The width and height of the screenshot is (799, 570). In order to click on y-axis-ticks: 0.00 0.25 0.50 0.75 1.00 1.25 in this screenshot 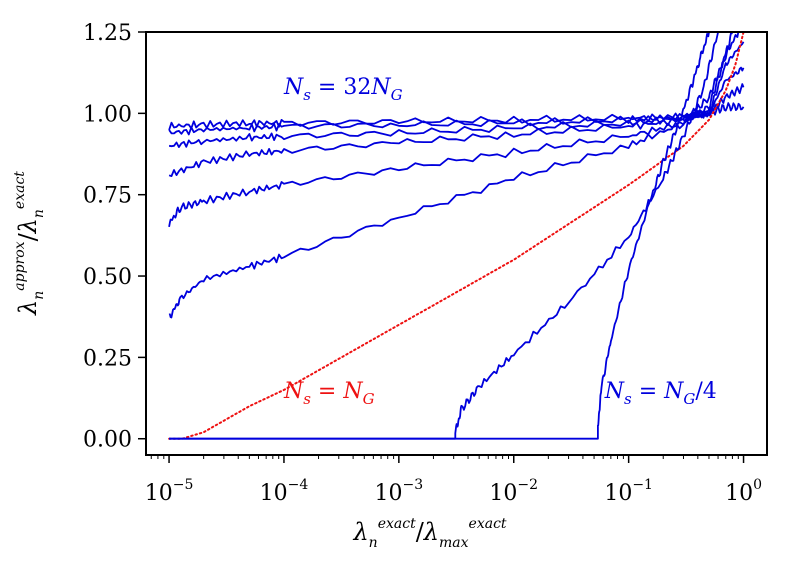, I will do `click(114, 237)`.